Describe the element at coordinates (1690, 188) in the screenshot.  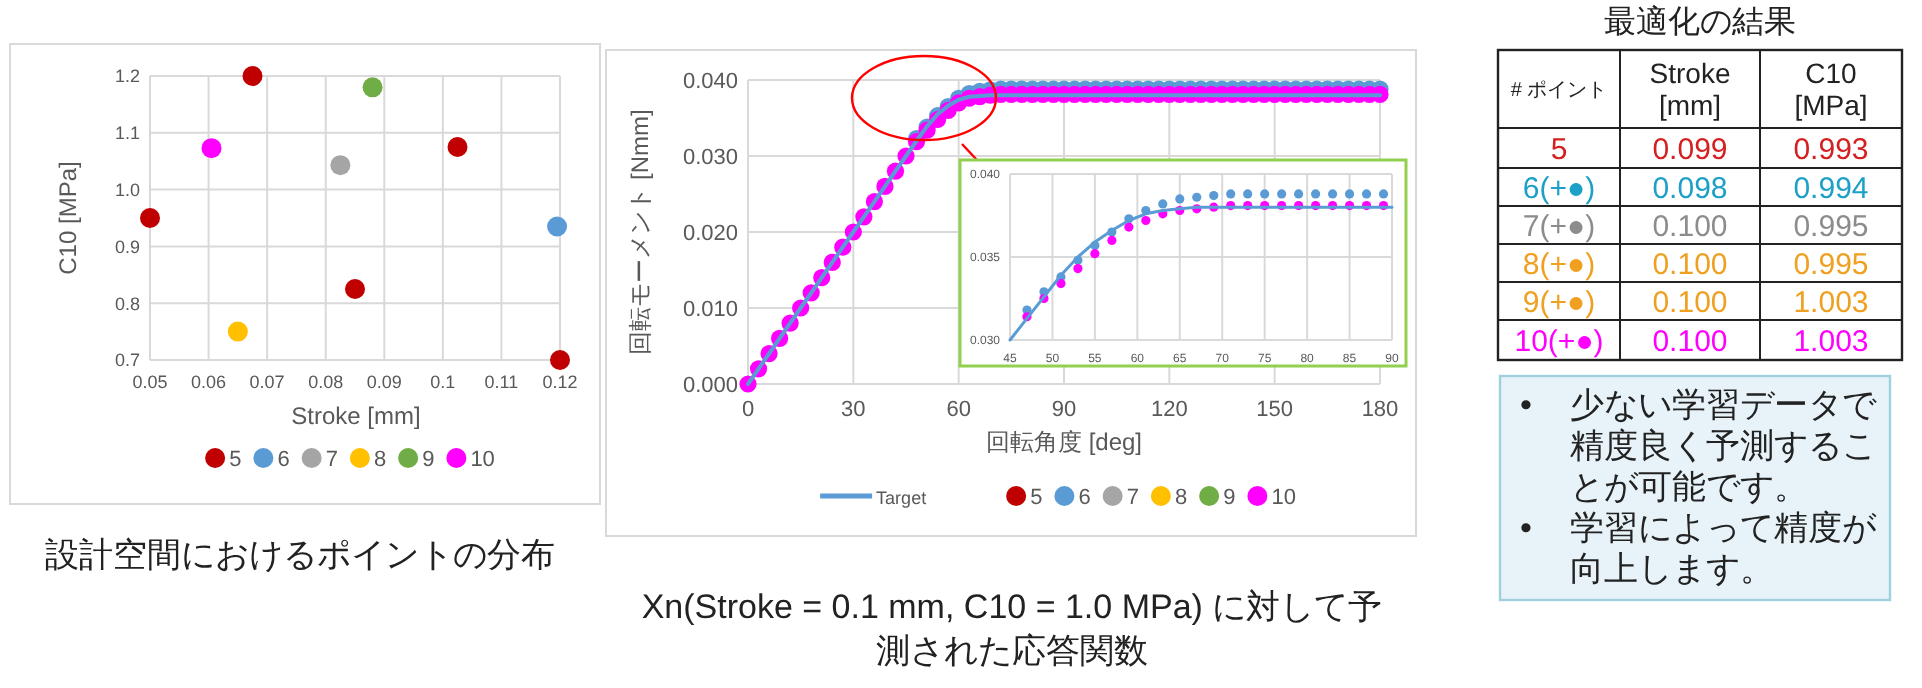
I see `data-label: 0.098` at that location.